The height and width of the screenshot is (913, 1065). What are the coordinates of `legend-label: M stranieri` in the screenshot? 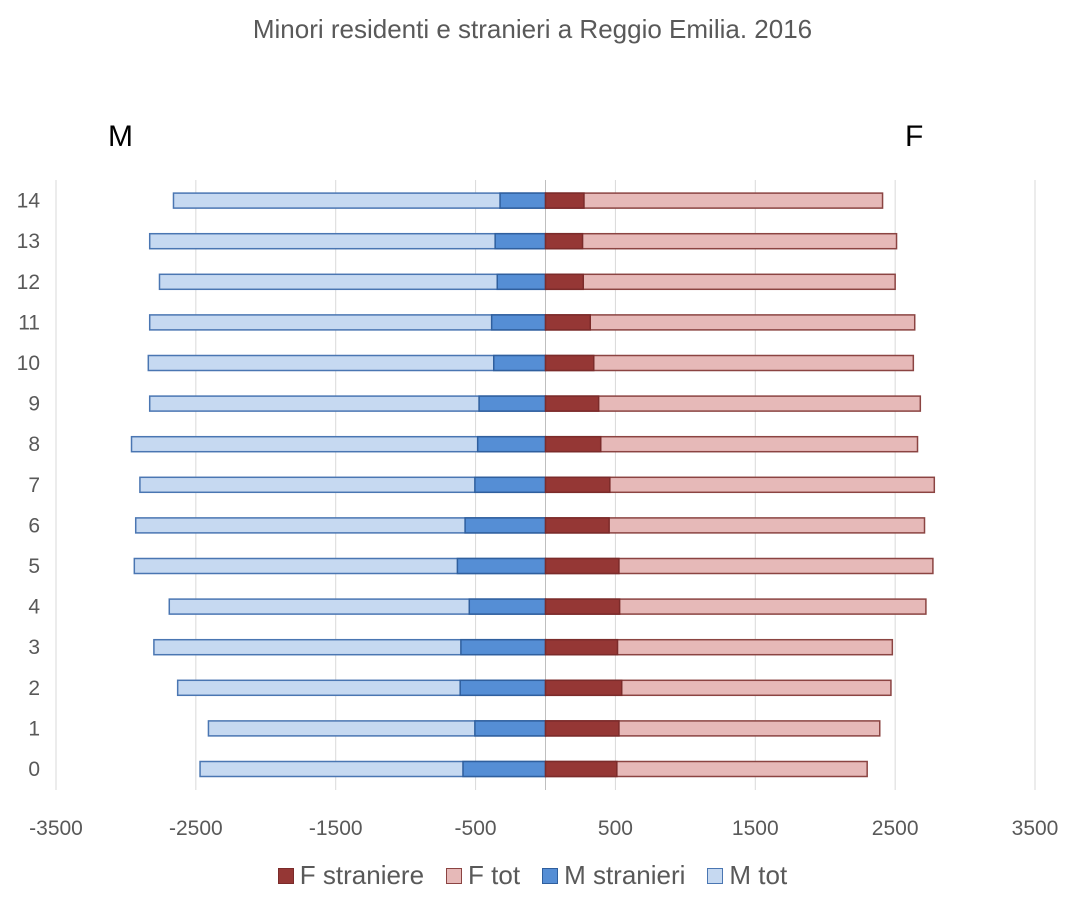 It's located at (625, 875).